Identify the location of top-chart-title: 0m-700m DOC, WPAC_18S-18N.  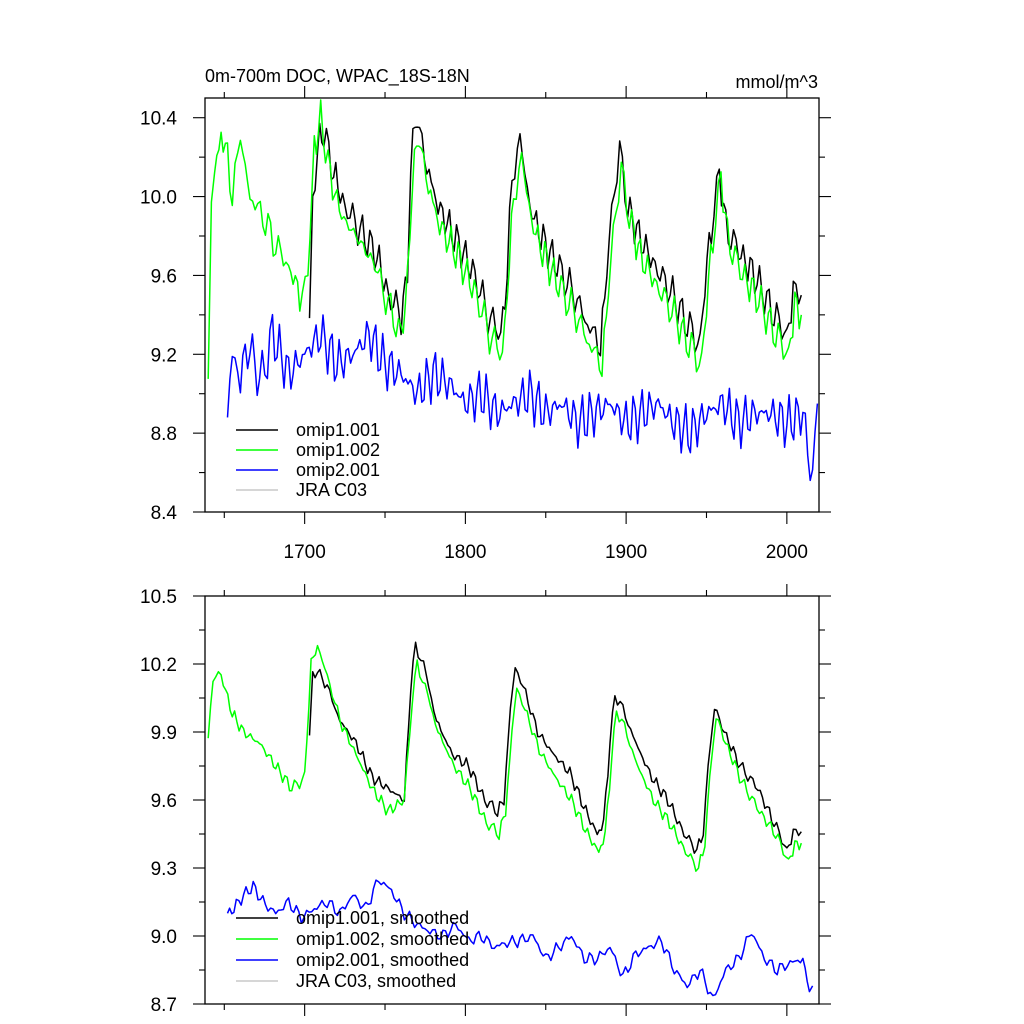
(337, 76).